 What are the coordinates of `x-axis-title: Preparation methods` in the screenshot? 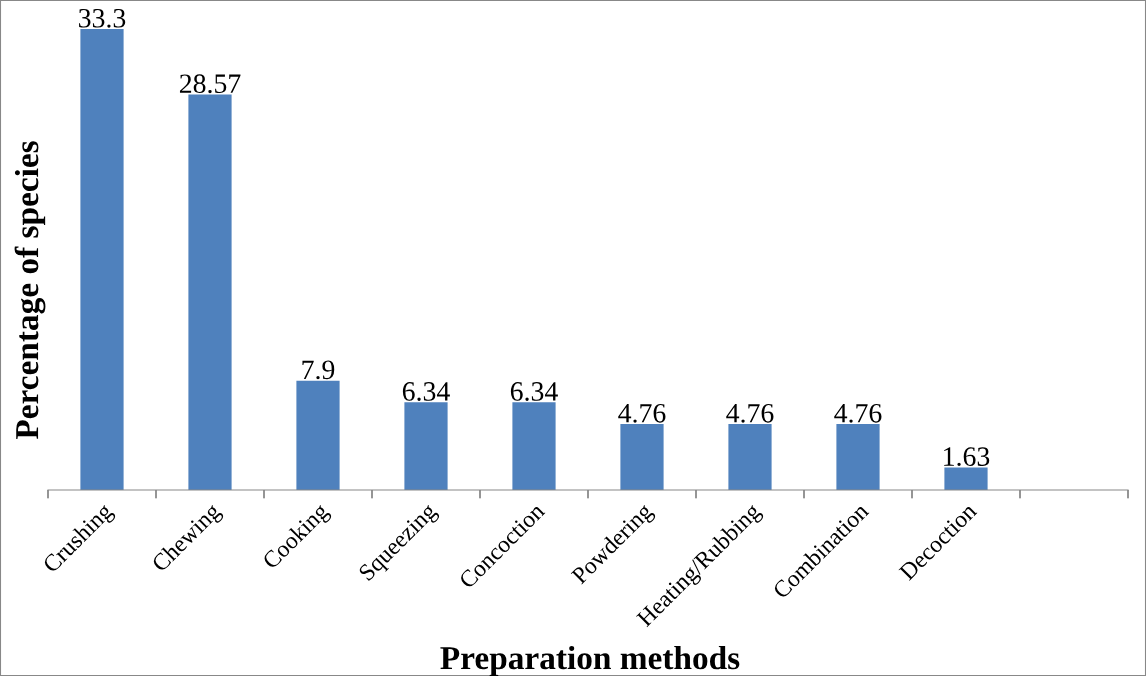 It's located at (590, 660).